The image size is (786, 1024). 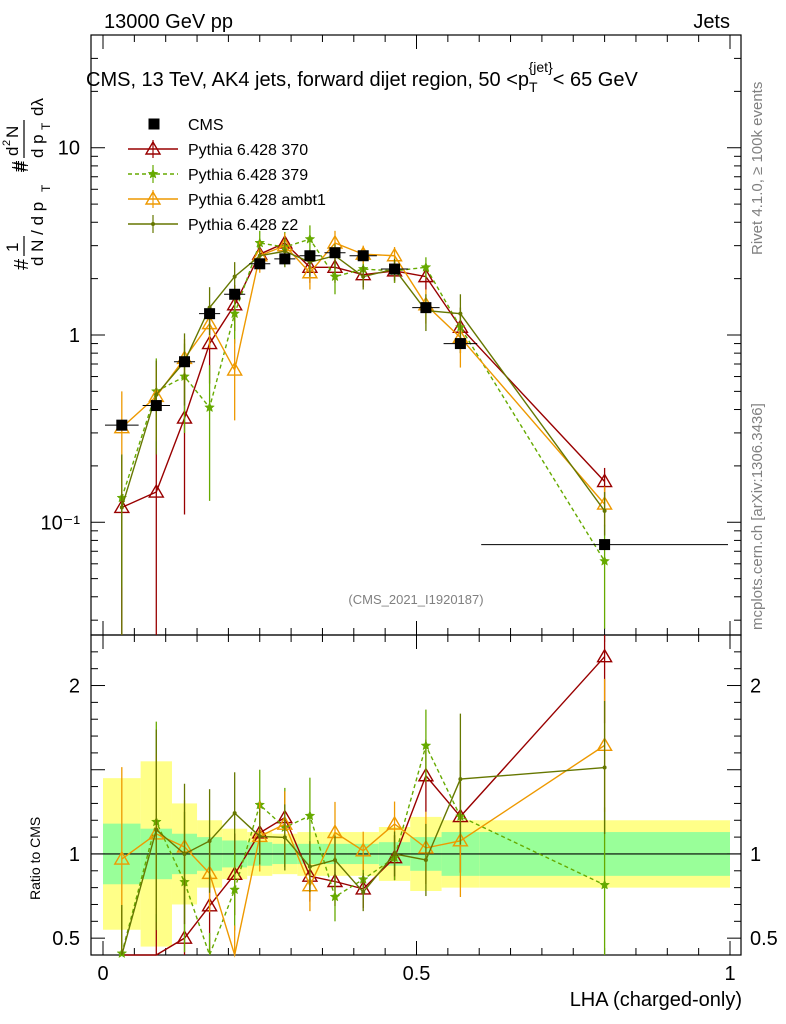 I want to click on series-2-ratio-line, so click(x=363, y=850).